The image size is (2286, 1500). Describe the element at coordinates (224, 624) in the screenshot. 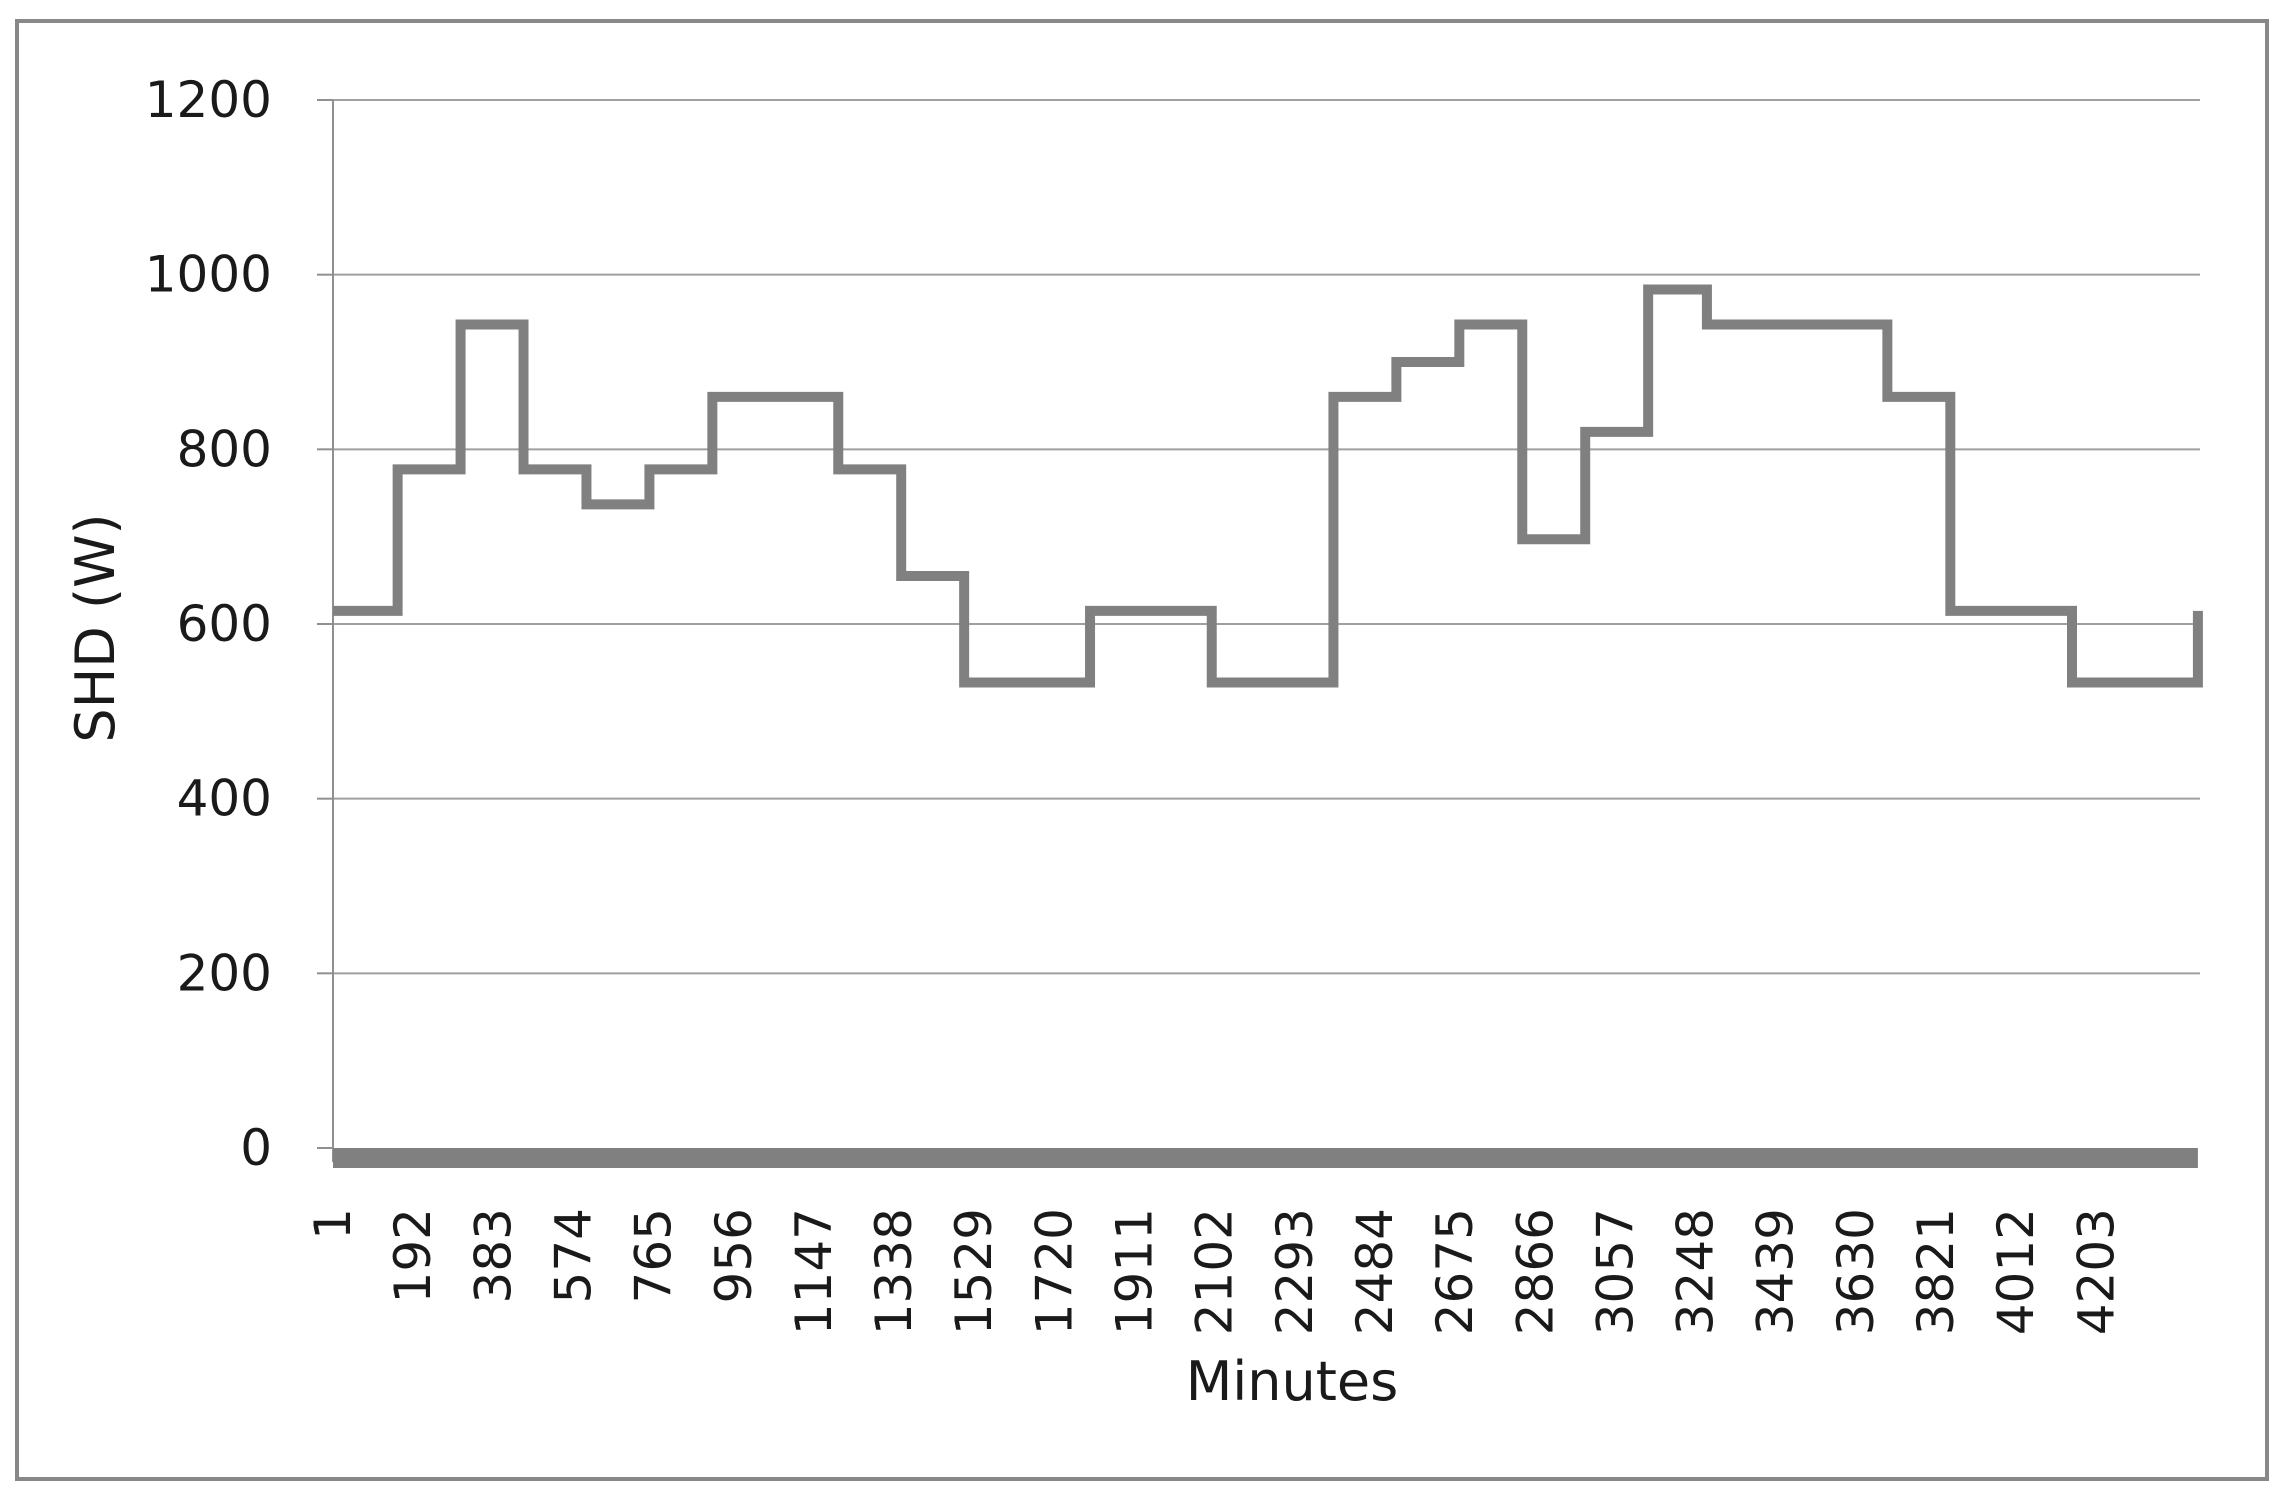

I see `y-tick-label: 600` at that location.